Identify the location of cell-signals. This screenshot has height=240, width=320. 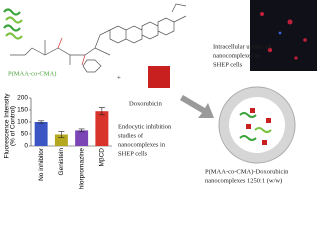
(283, 36).